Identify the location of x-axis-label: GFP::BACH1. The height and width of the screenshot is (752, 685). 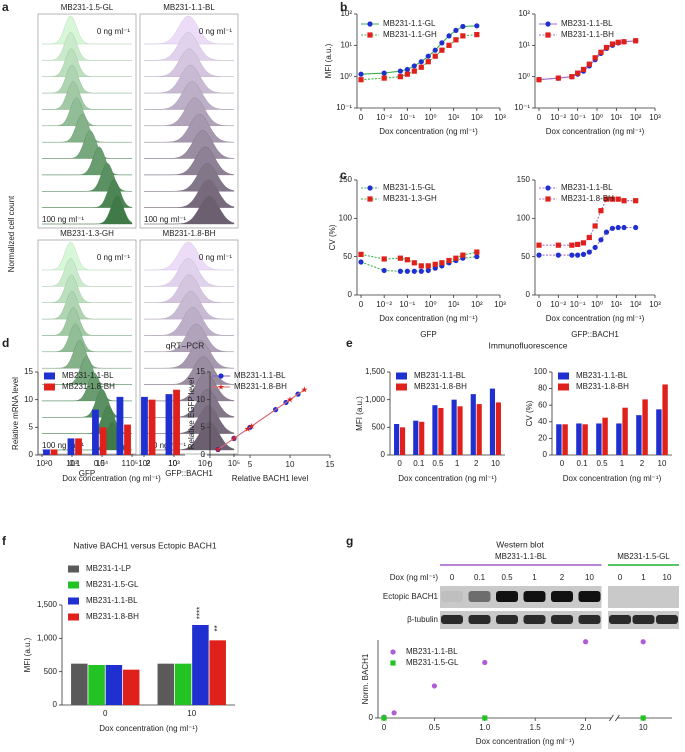
(189, 473).